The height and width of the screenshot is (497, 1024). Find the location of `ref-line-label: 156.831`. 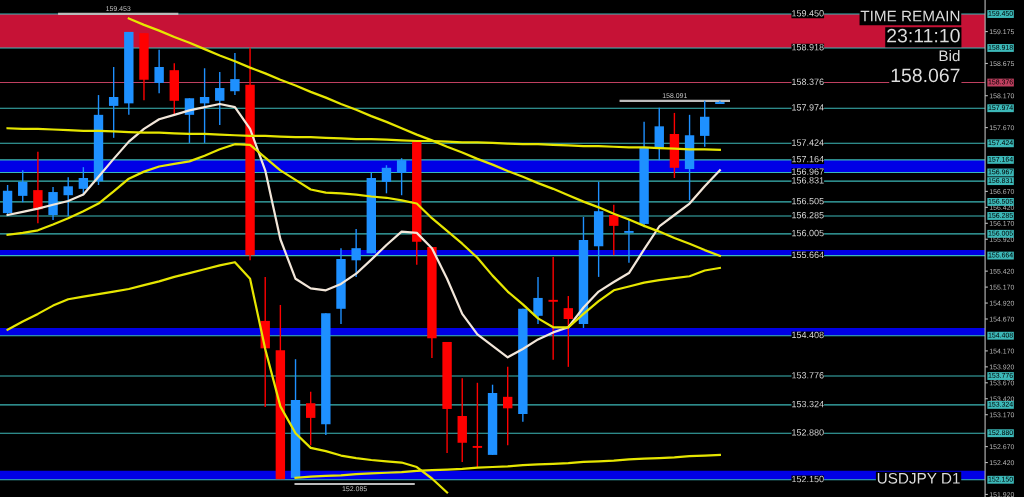

ref-line-label: 156.831 is located at coordinates (808, 180).